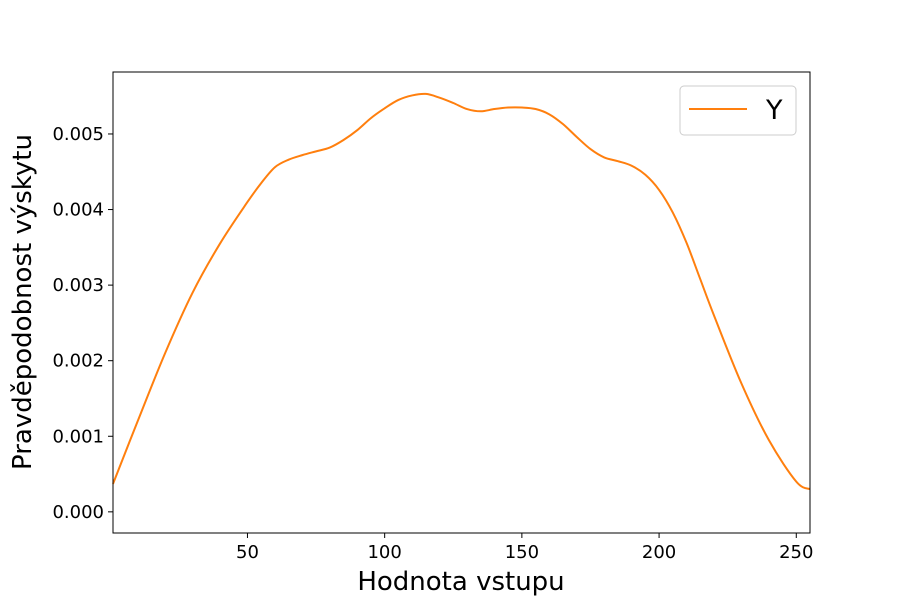 Image resolution: width=900 pixels, height=600 pixels. Describe the element at coordinates (78, 436) in the screenshot. I see `y-tick-label: 0.001` at that location.